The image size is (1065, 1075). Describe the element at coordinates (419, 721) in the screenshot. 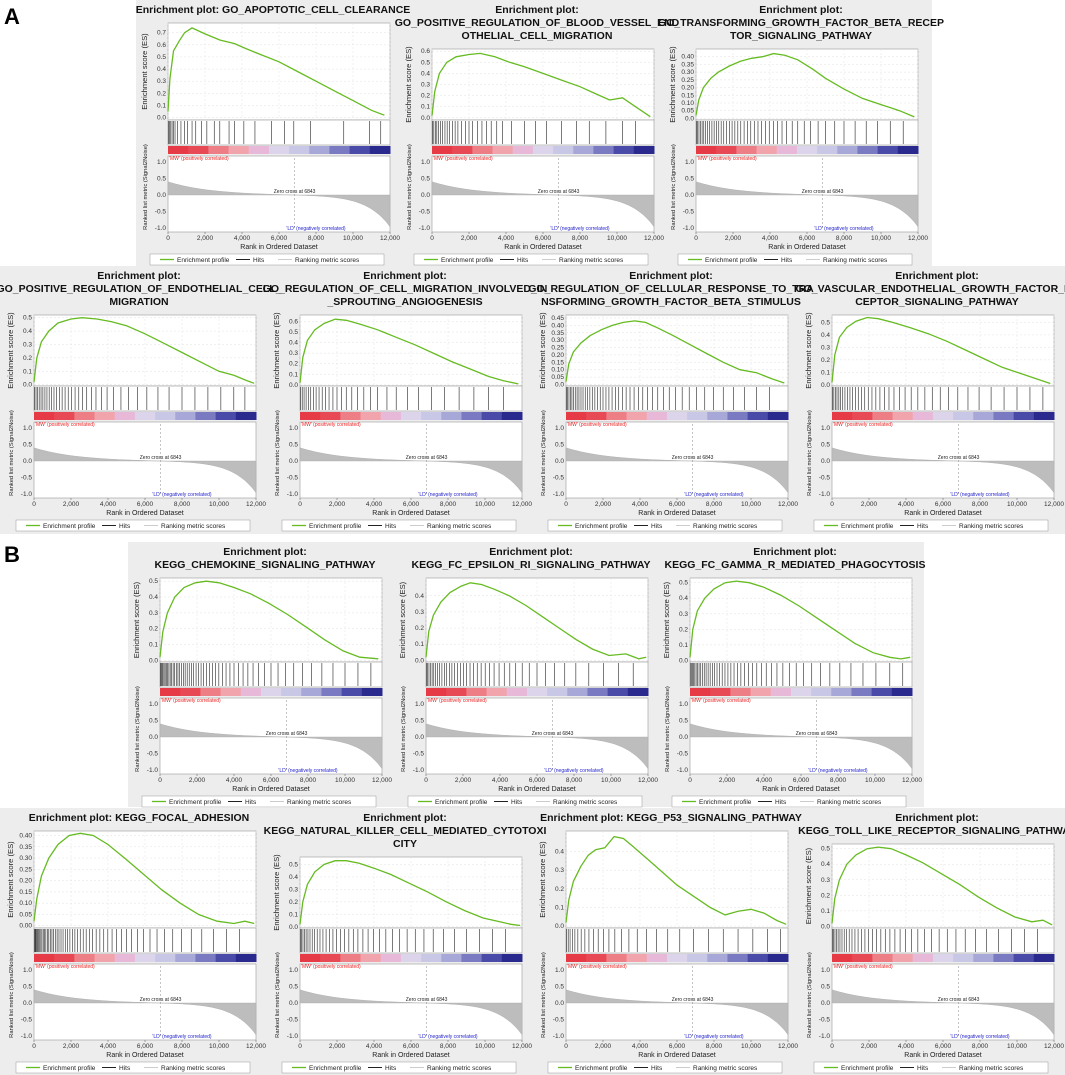

I see `metric-ytick-label: 0.5` at that location.